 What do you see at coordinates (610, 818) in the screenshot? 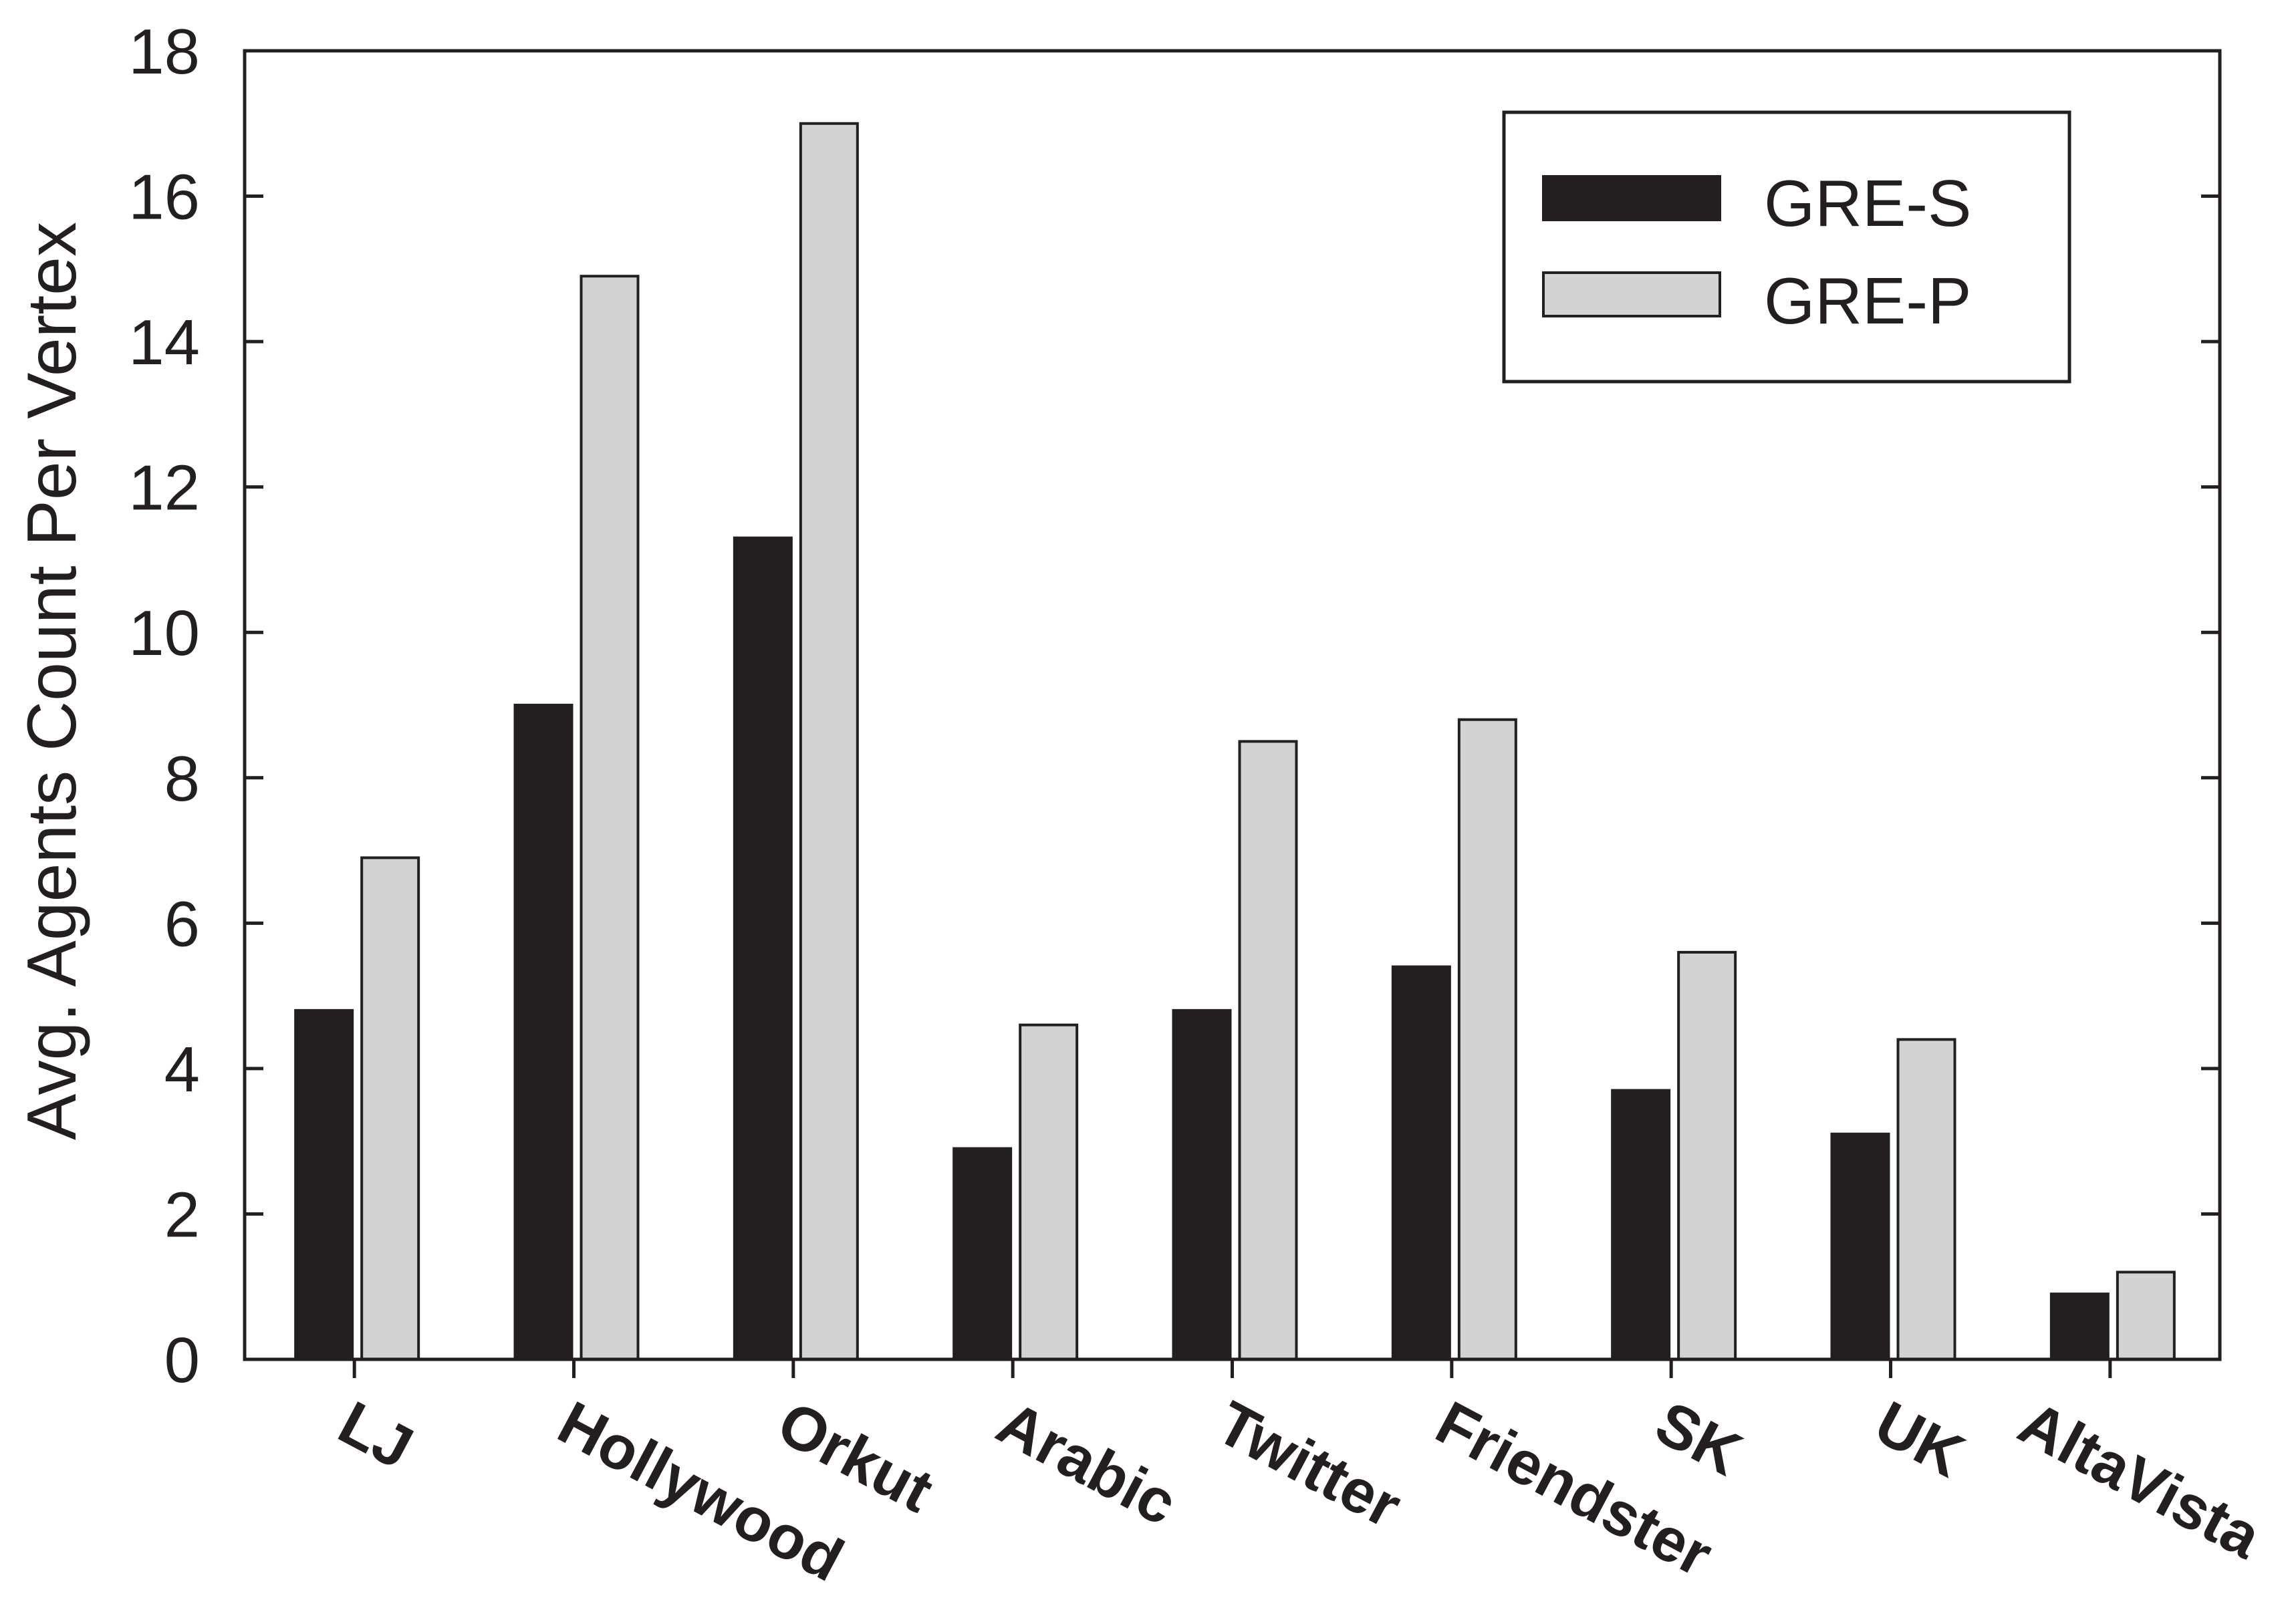
I see `bar-gre-p-hollywood` at bounding box center [610, 818].